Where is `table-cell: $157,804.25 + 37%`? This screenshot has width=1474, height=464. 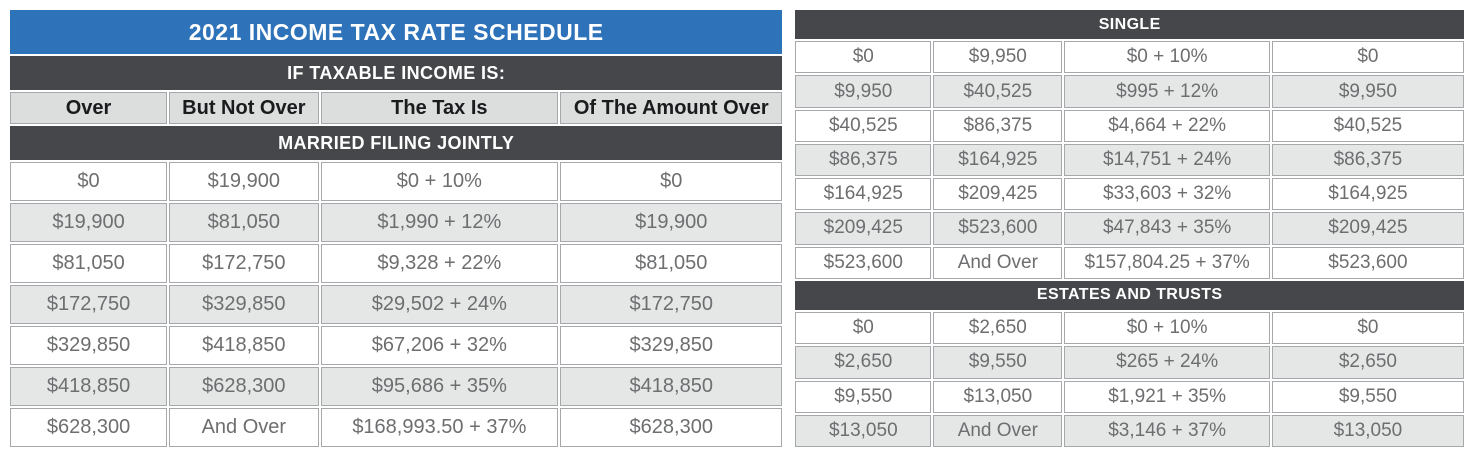 table-cell: $157,804.25 + 37% is located at coordinates (1167, 262).